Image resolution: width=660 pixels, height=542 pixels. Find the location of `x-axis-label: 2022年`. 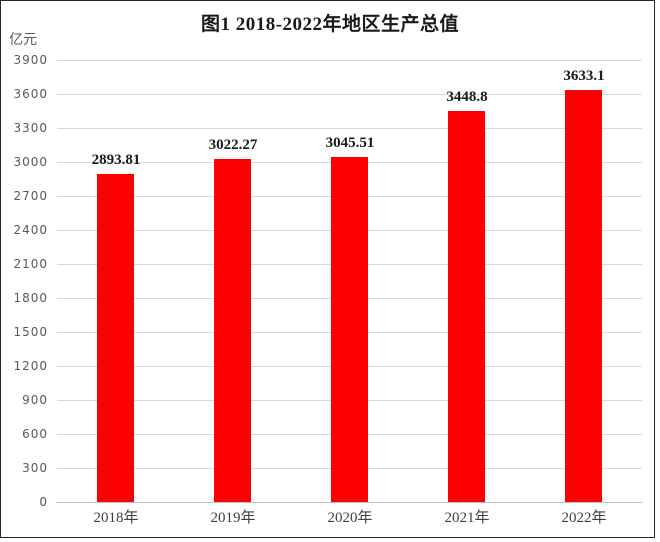

x-axis-label: 2022年 is located at coordinates (584, 518).